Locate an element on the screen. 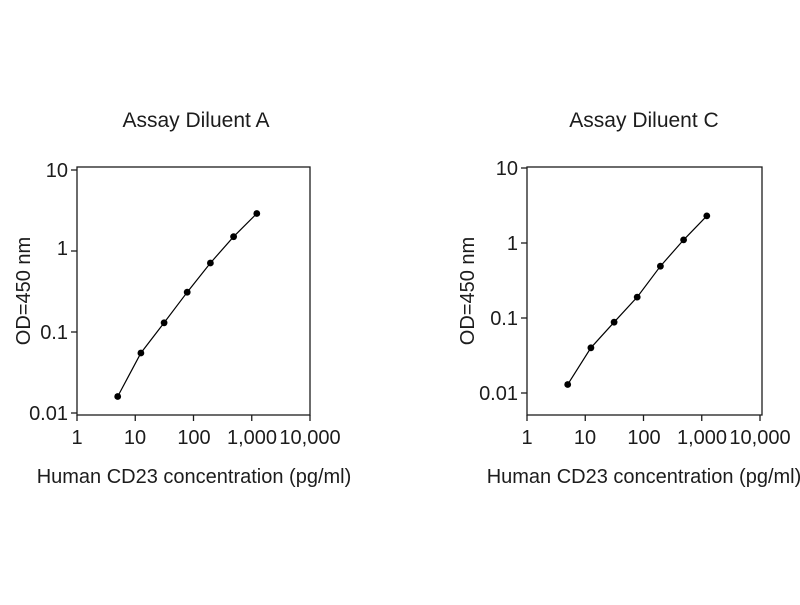  series-line is located at coordinates (187, 305).